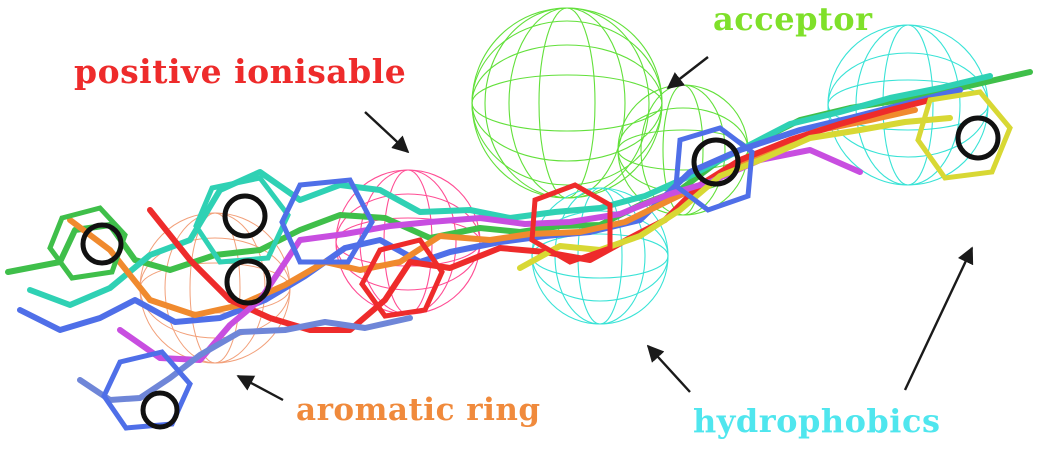 This screenshot has height=464, width=1050. Describe the element at coordinates (687, 73) in the screenshot. I see `arrow-acceptor` at that location.